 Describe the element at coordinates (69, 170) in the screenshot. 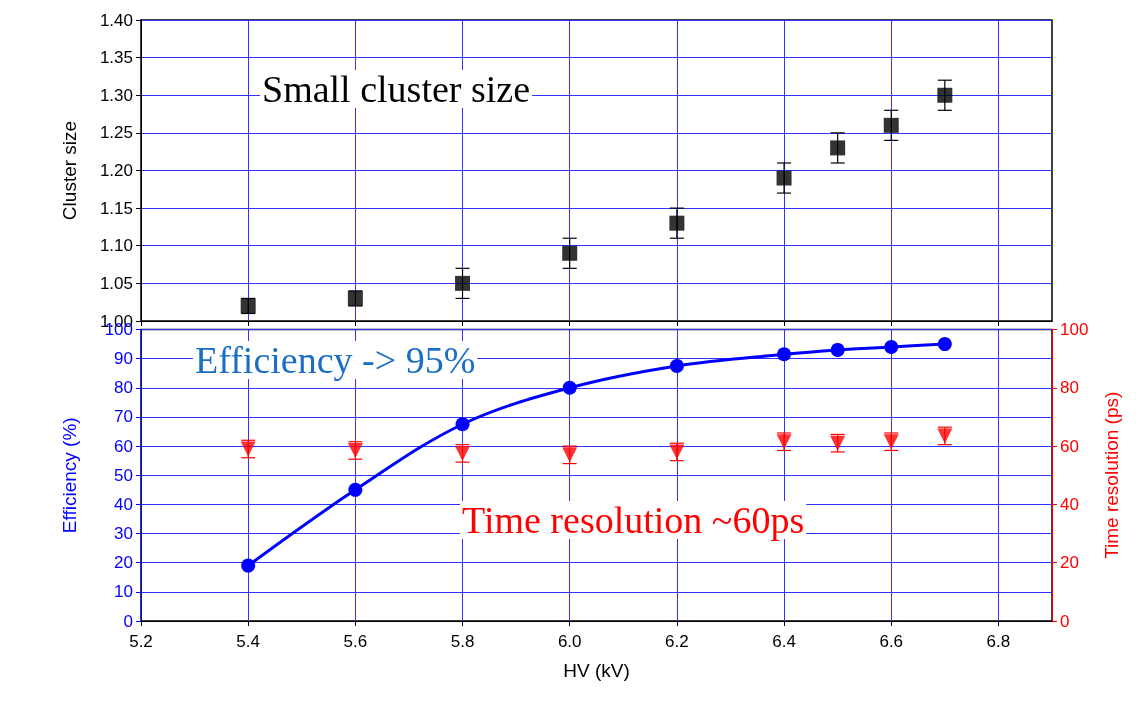

I see `y-axis-title: Cluster size` at that location.